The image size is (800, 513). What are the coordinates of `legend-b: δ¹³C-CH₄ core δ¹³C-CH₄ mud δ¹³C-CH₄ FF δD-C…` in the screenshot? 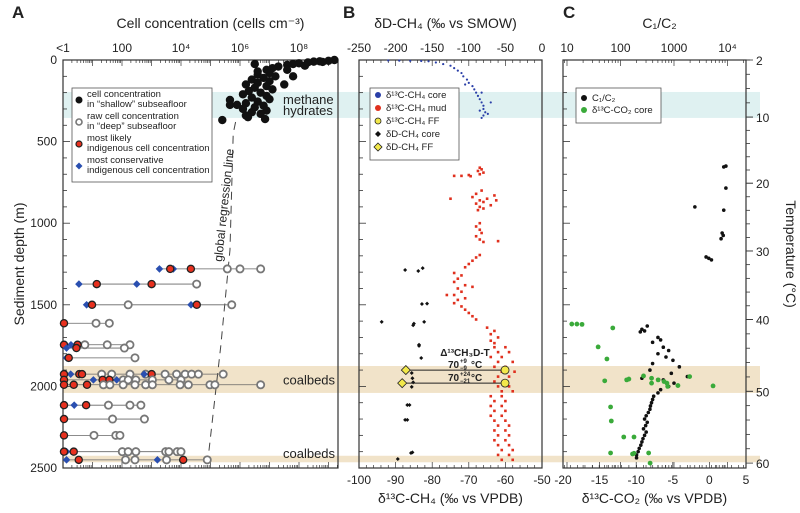 It's located at (414, 124).